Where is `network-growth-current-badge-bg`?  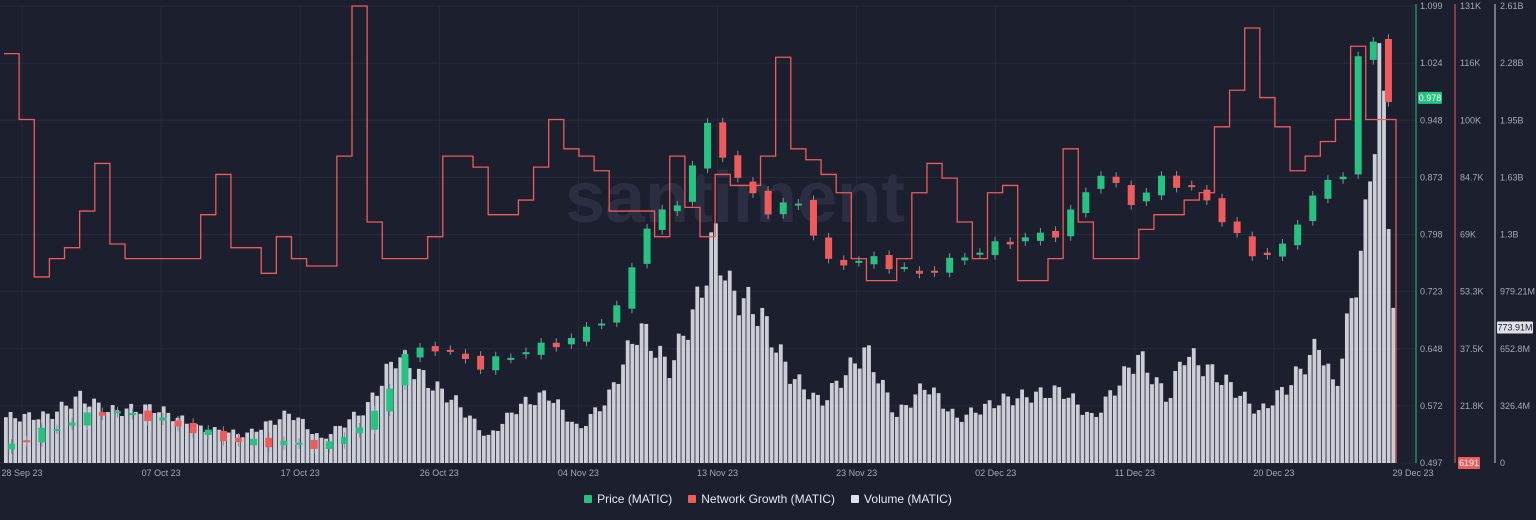 network-growth-current-badge-bg is located at coordinates (1469, 463).